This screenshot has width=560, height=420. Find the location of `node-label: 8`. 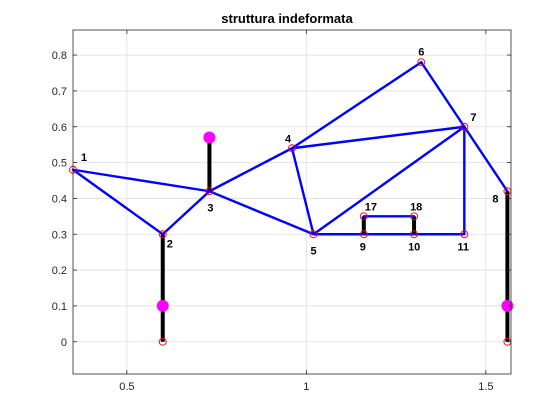

node-label: 8 is located at coordinates (495, 199).